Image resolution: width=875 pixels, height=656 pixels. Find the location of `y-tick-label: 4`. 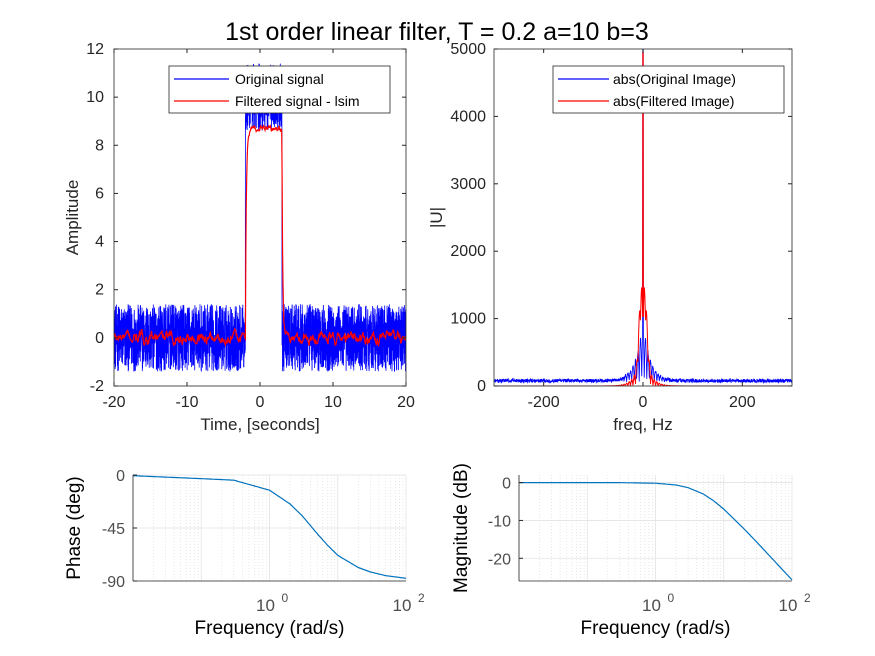

y-tick-label: 4 is located at coordinates (99, 242).